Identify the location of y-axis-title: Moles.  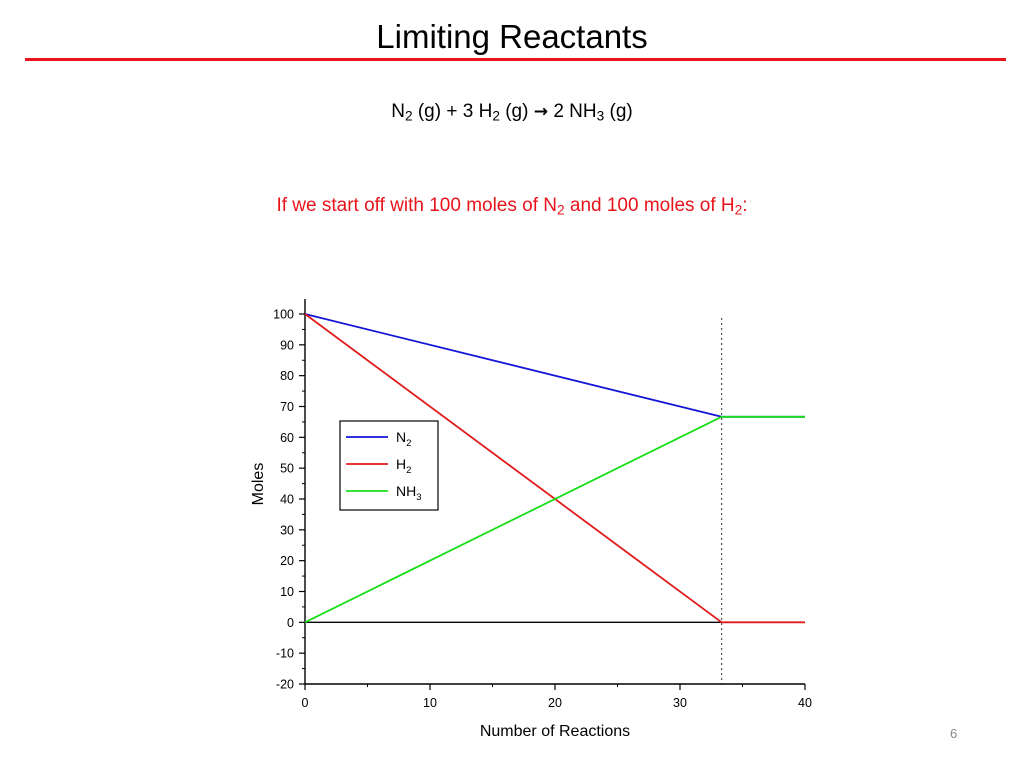
(258, 484).